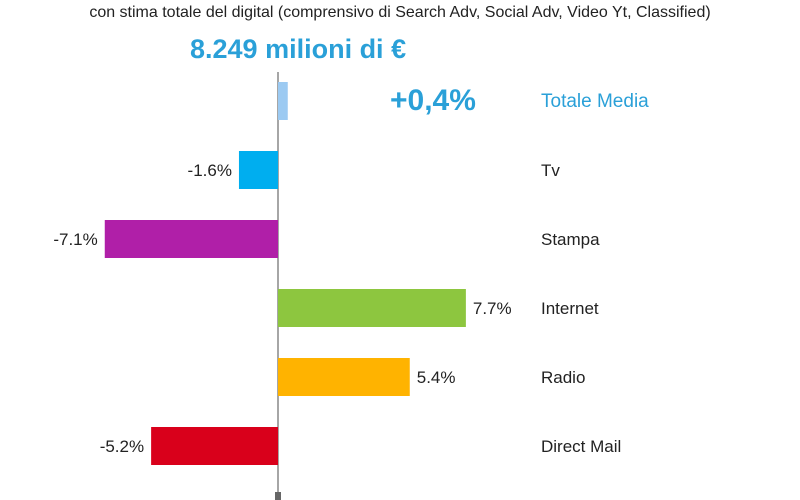  I want to click on bar-internet, so click(372, 308).